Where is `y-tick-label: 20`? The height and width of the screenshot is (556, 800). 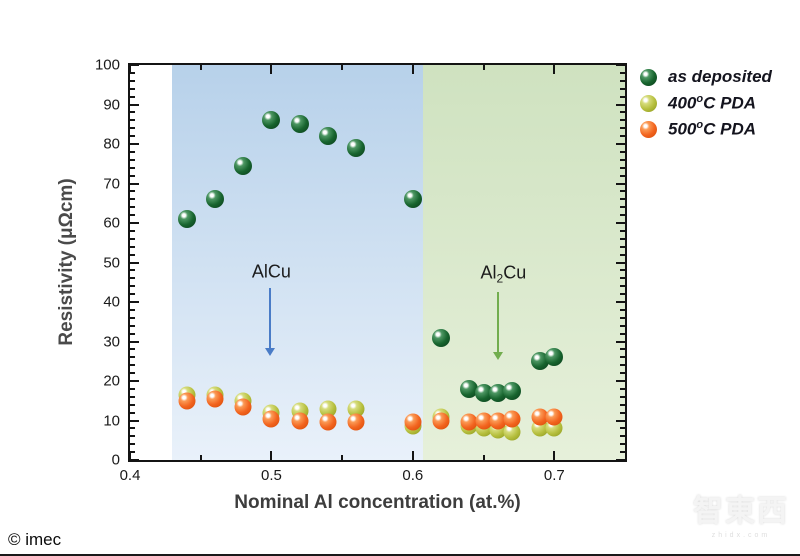
y-tick-label: 20 is located at coordinates (111, 381).